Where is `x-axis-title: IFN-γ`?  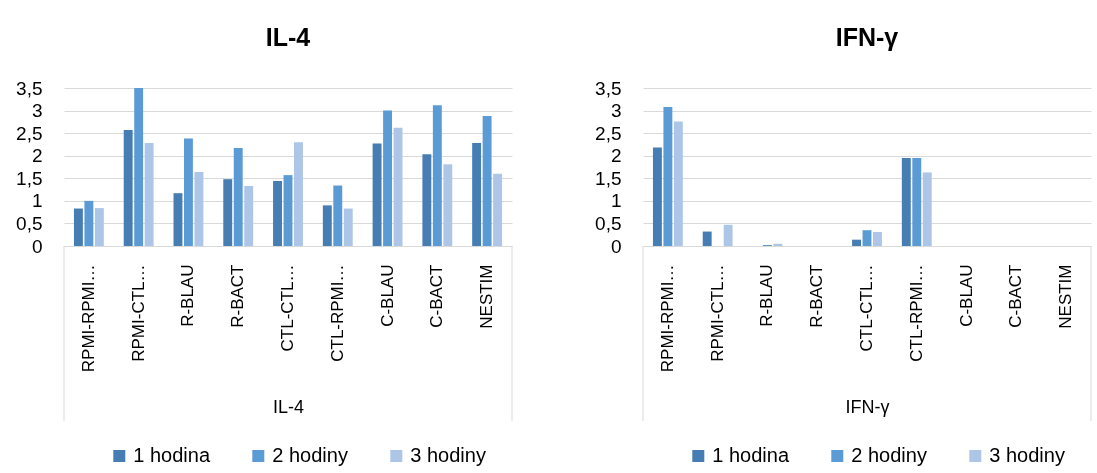 x-axis-title: IFN-γ is located at coordinates (867, 407).